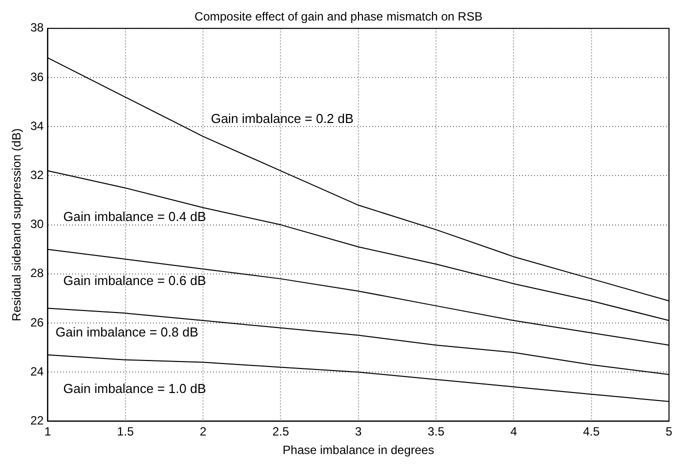 The height and width of the screenshot is (466, 691). I want to click on y-tick-label: 24, so click(37, 371).